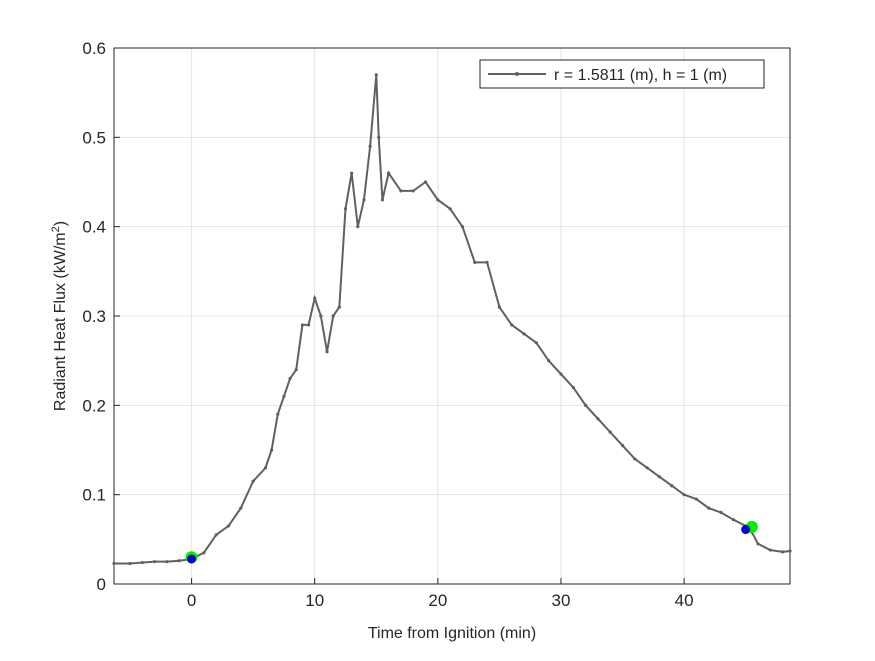  I want to click on y-axis-label: Radiant Heat Flux (kW/m2), so click(59, 316).